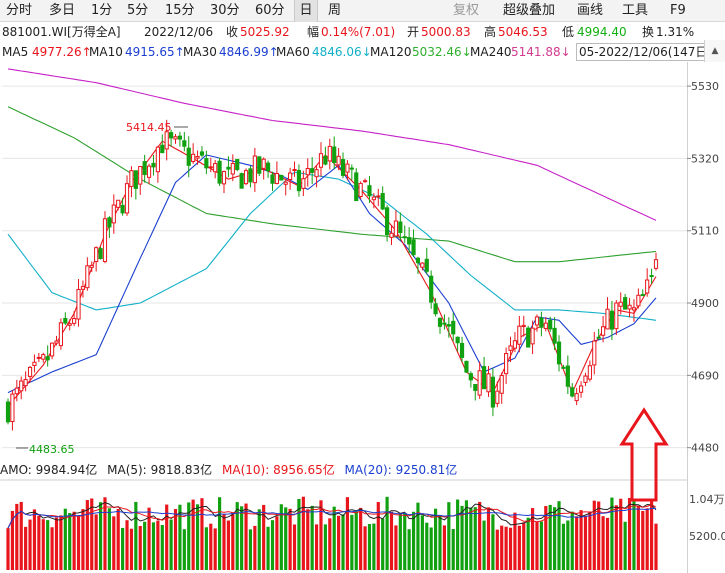 This screenshot has width=725, height=573. I want to click on period-tab-1min: 1分, so click(102, 10).